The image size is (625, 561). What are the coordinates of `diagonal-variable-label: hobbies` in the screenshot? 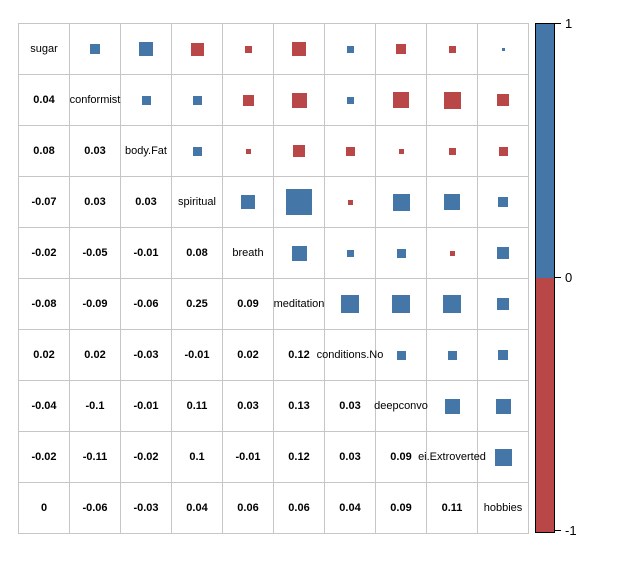 It's located at (503, 508).